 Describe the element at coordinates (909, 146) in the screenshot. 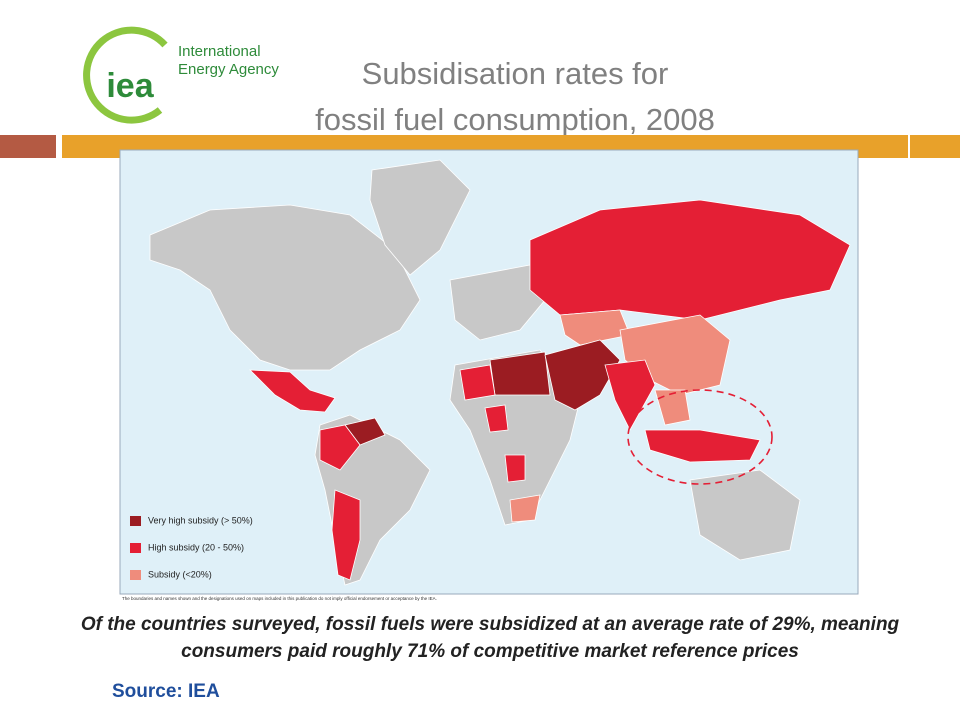

I see `header-divider` at that location.